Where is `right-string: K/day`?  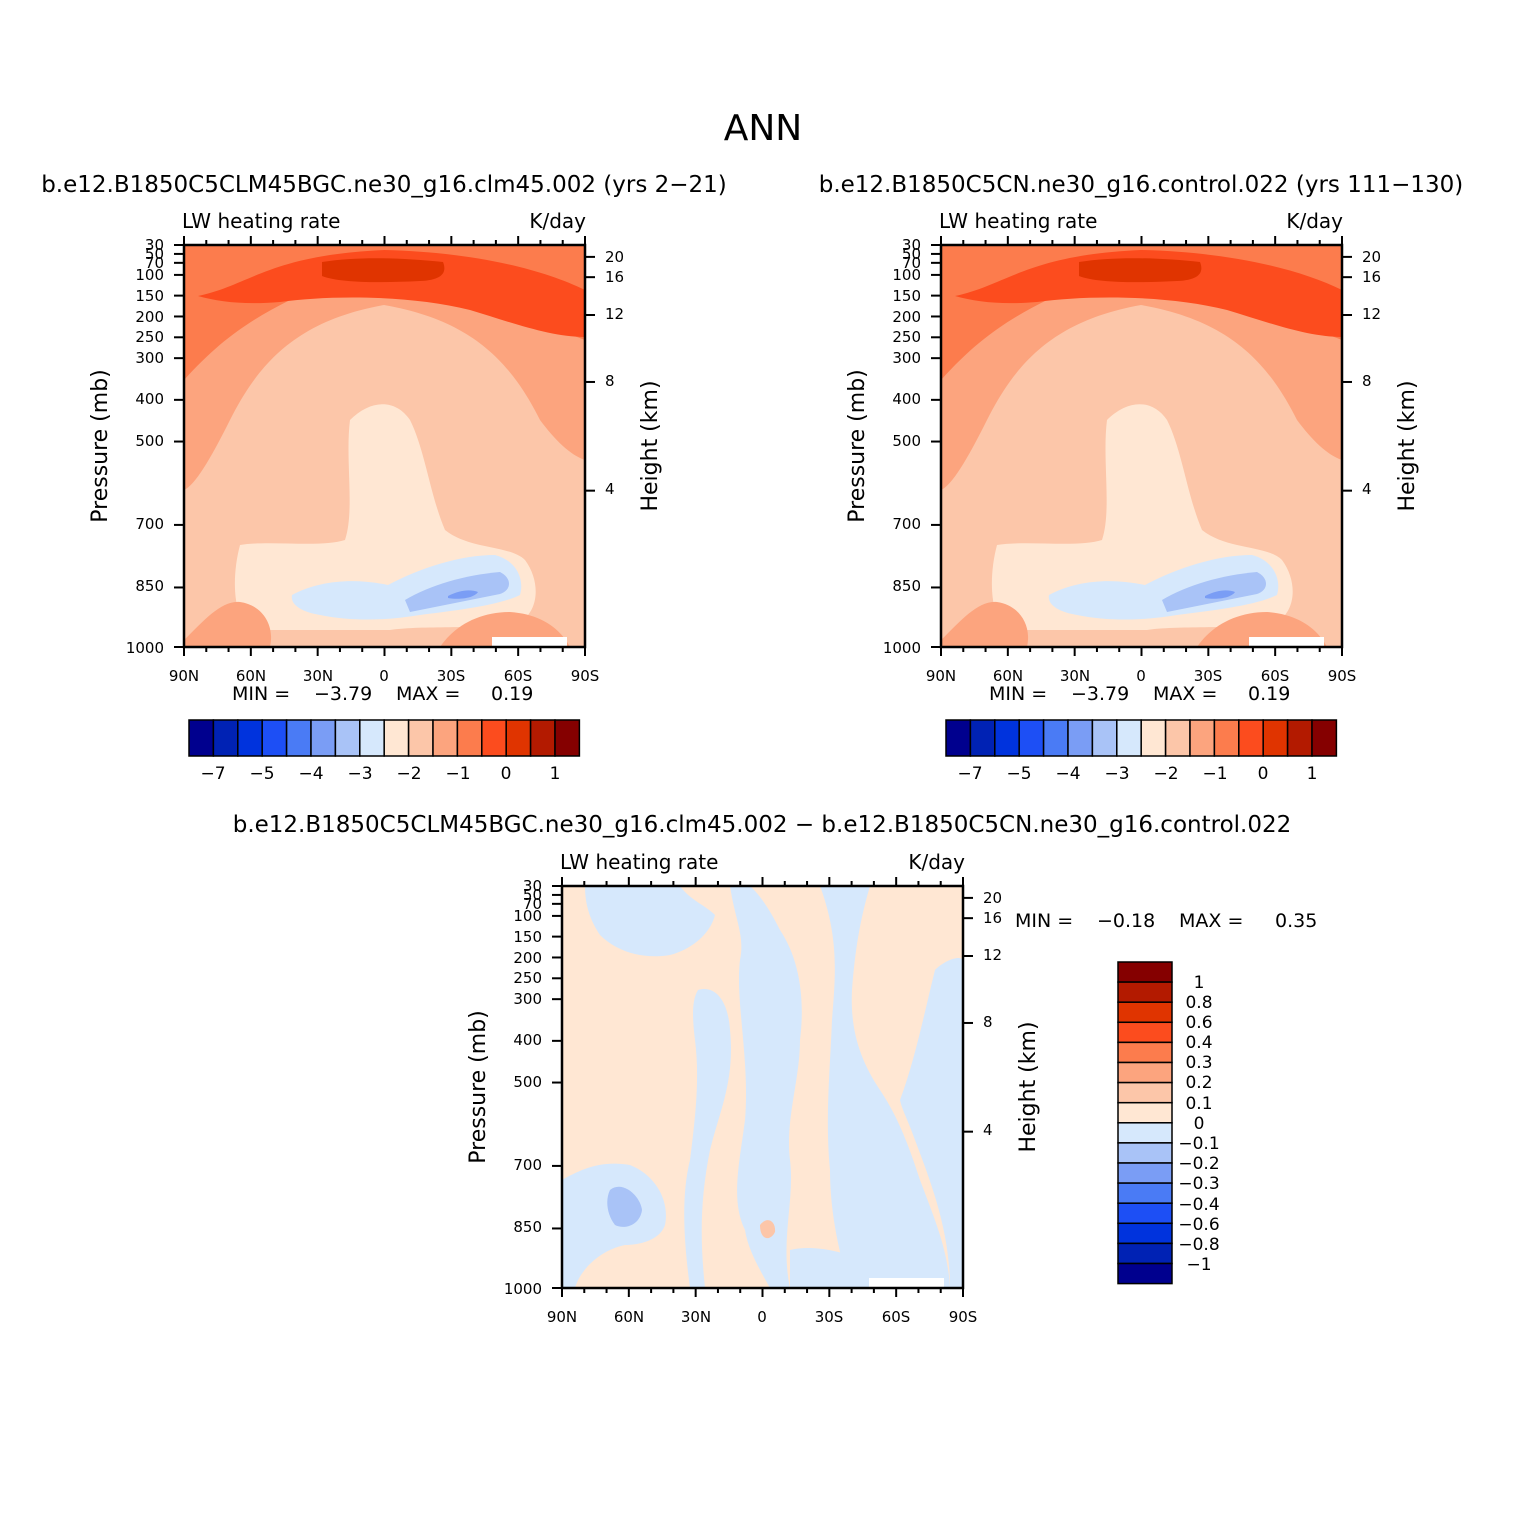 right-string: K/day is located at coordinates (557, 221).